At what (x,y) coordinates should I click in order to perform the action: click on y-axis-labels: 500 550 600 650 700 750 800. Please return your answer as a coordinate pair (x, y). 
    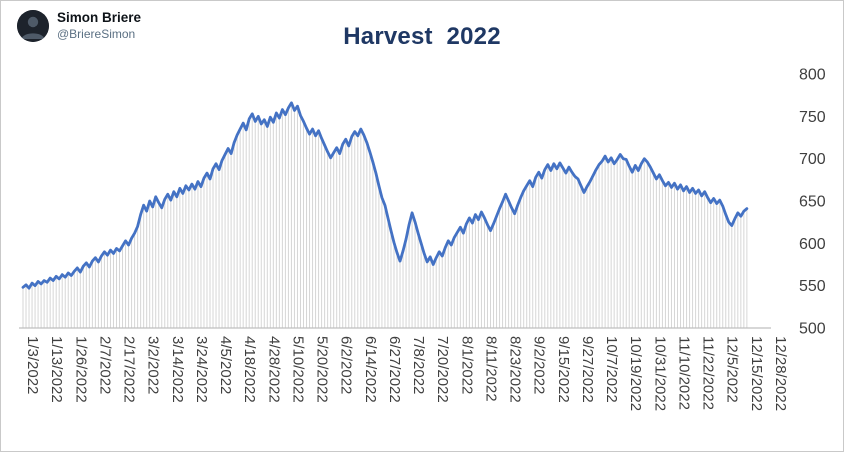
    Looking at the image, I should click on (812, 202).